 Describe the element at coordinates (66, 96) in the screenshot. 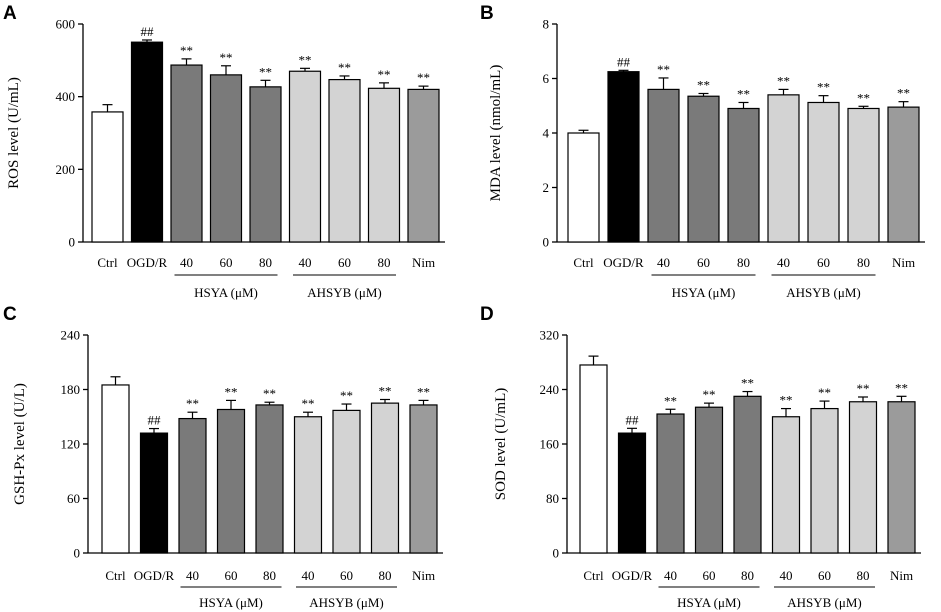

I see `y-tick-label: 400` at that location.